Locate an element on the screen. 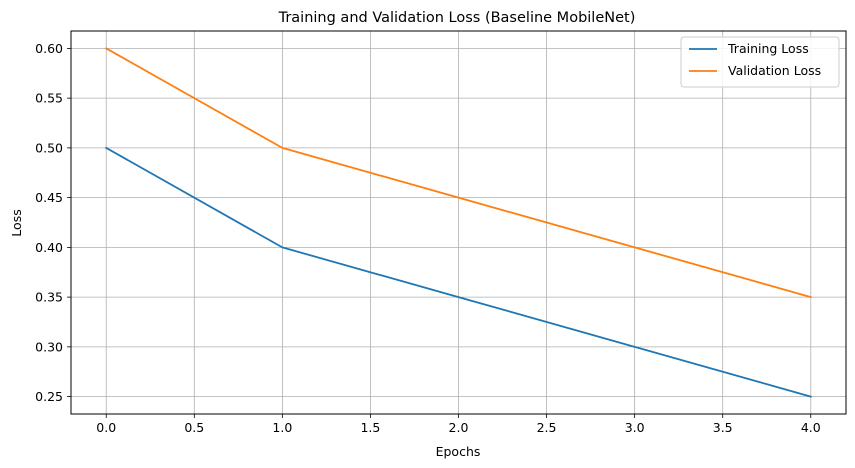 This screenshot has width=855, height=468. x-tick-label: 4.0 is located at coordinates (811, 427).